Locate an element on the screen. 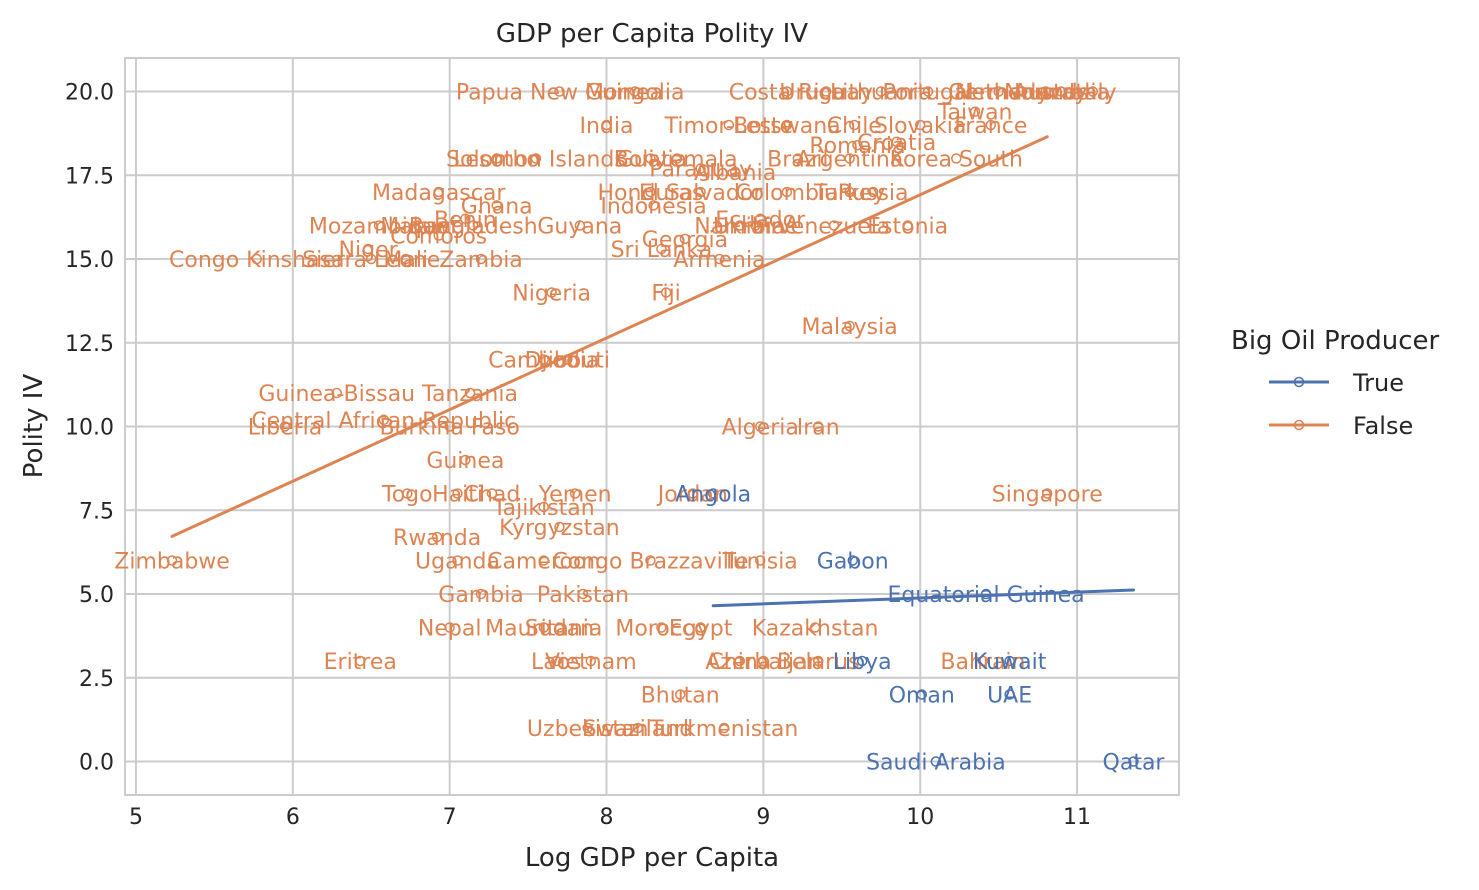 The width and height of the screenshot is (1479, 890). point-label: Laos is located at coordinates (556, 662).